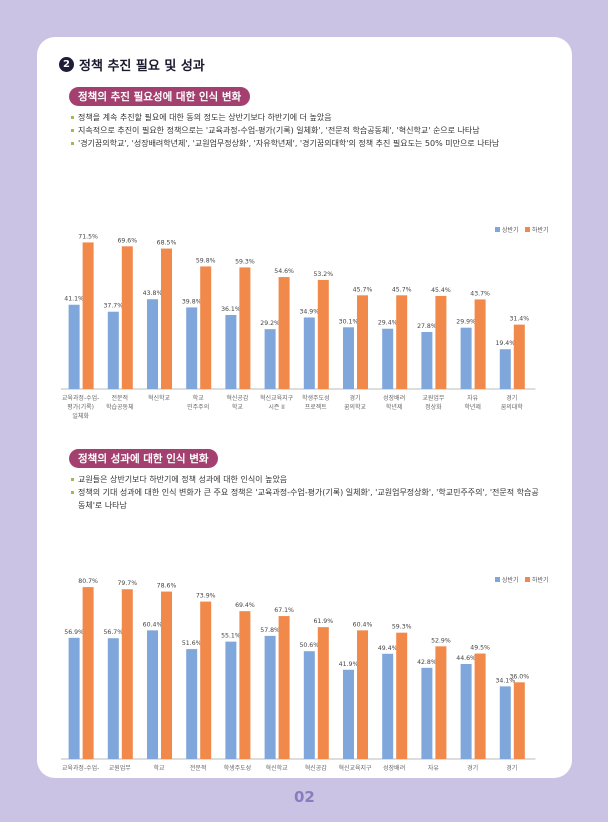 This screenshot has width=608, height=822. Describe the element at coordinates (540, 230) in the screenshot. I see `legend-label: 하반기` at that location.